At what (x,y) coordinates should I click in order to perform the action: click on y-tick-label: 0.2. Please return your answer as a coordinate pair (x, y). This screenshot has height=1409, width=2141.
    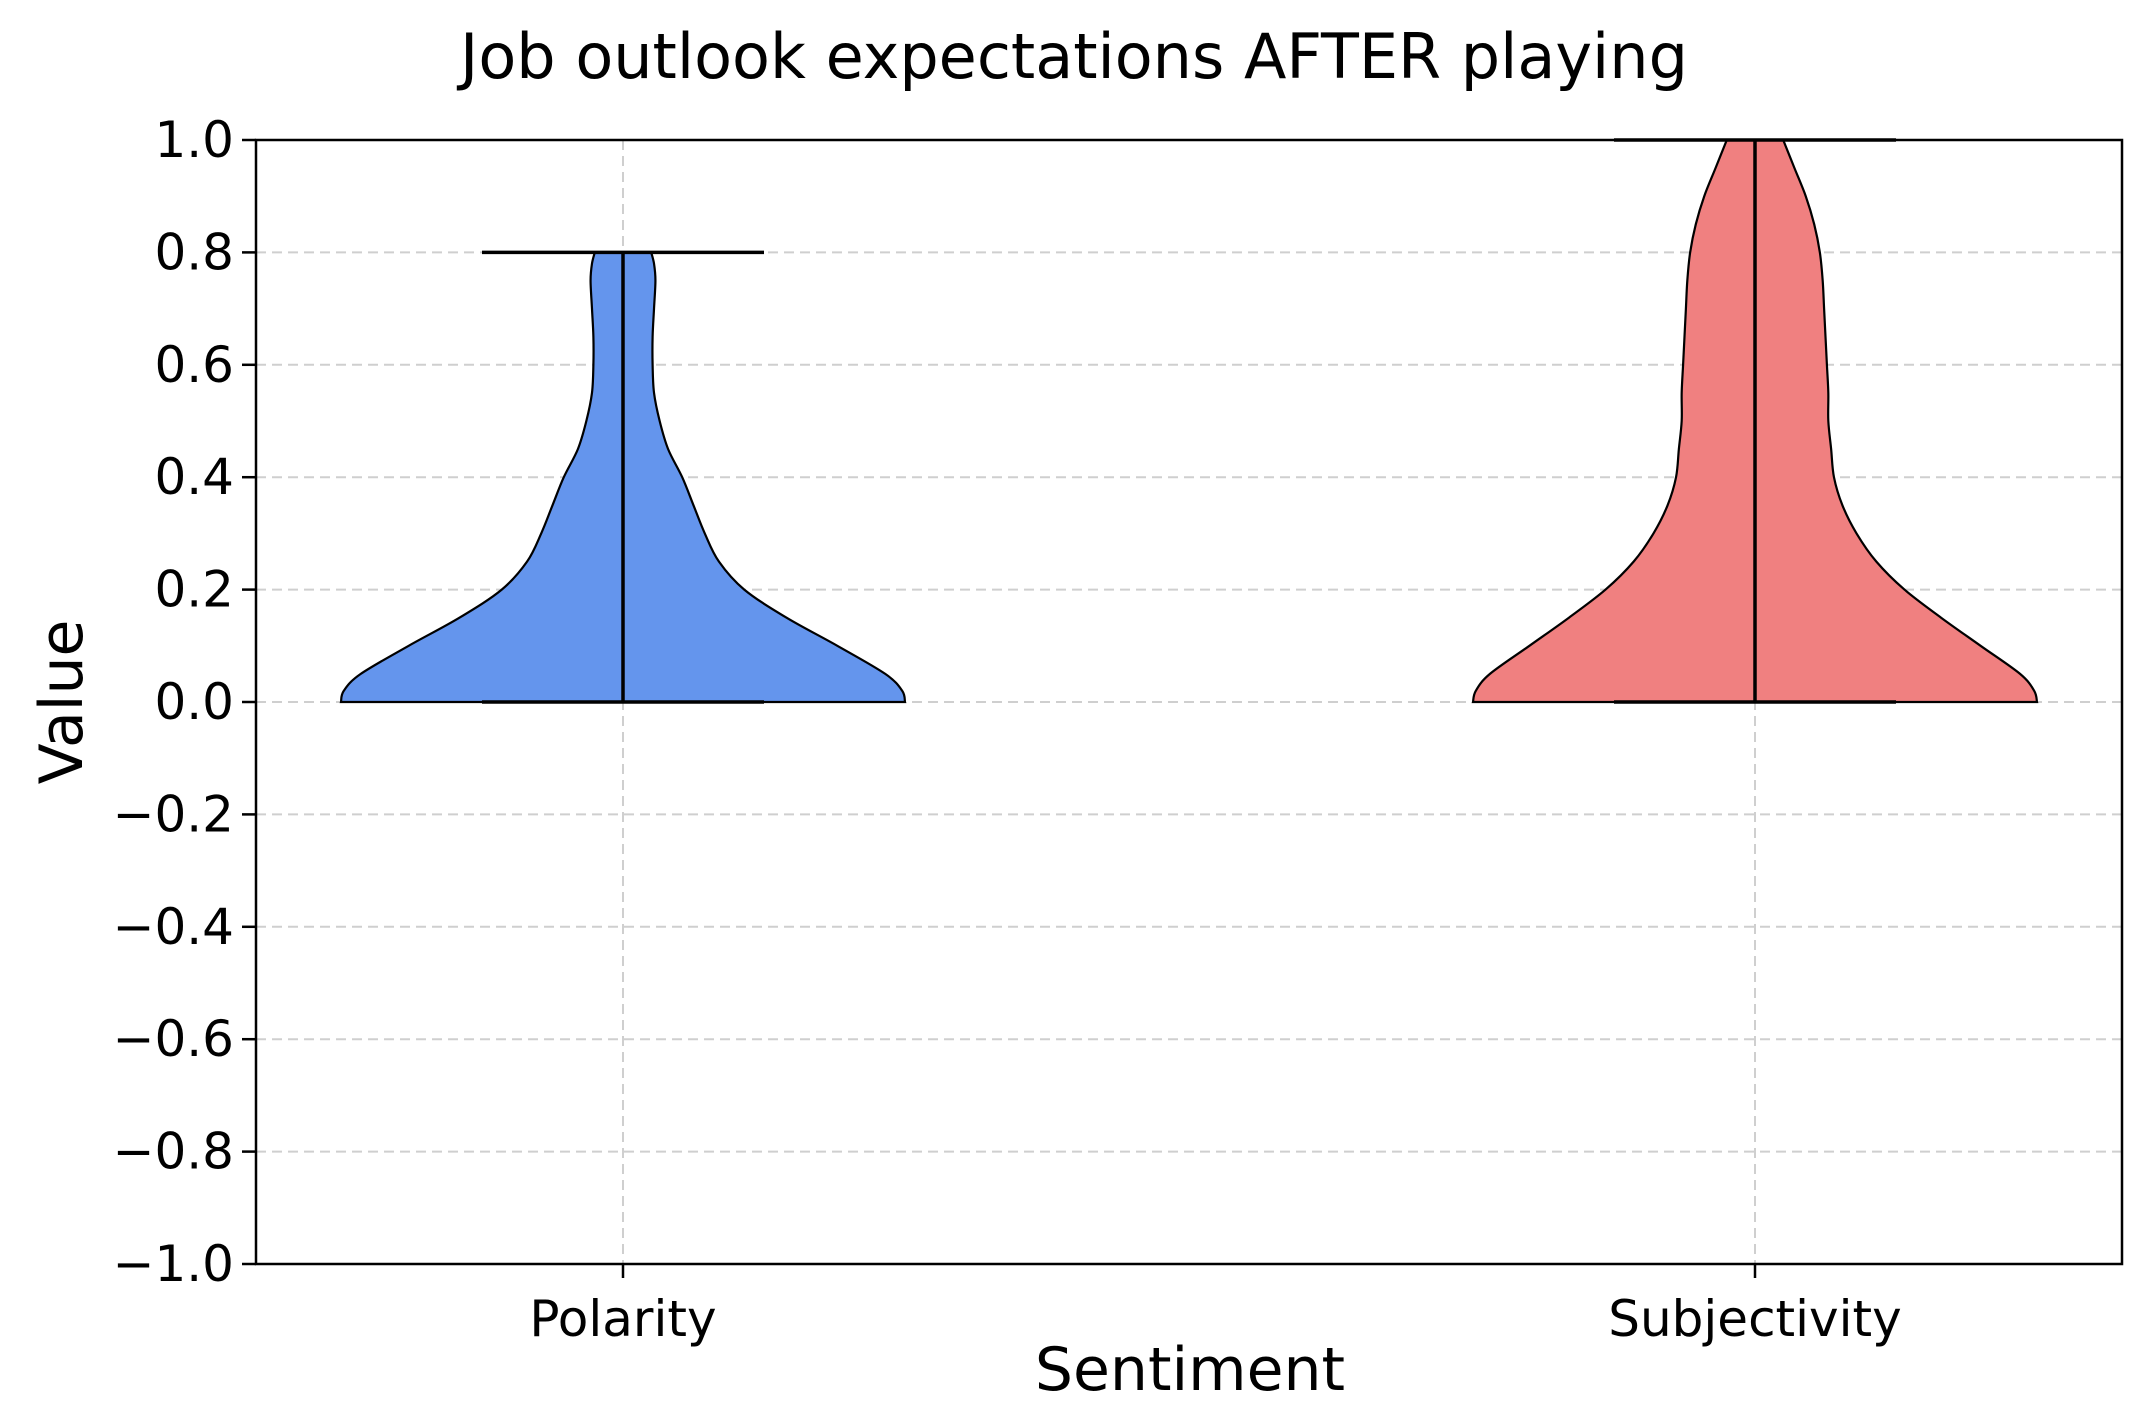
    Looking at the image, I should click on (194, 590).